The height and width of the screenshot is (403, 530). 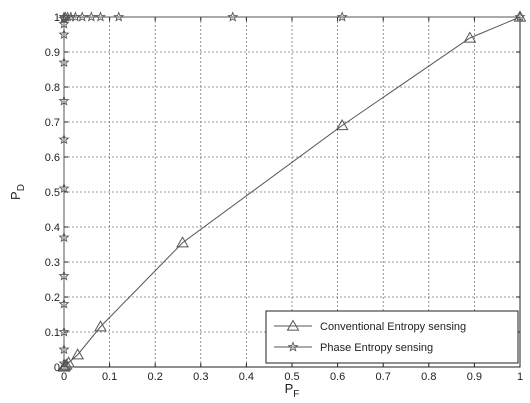 I want to click on y-tick-label: 0.7, so click(x=52, y=123).